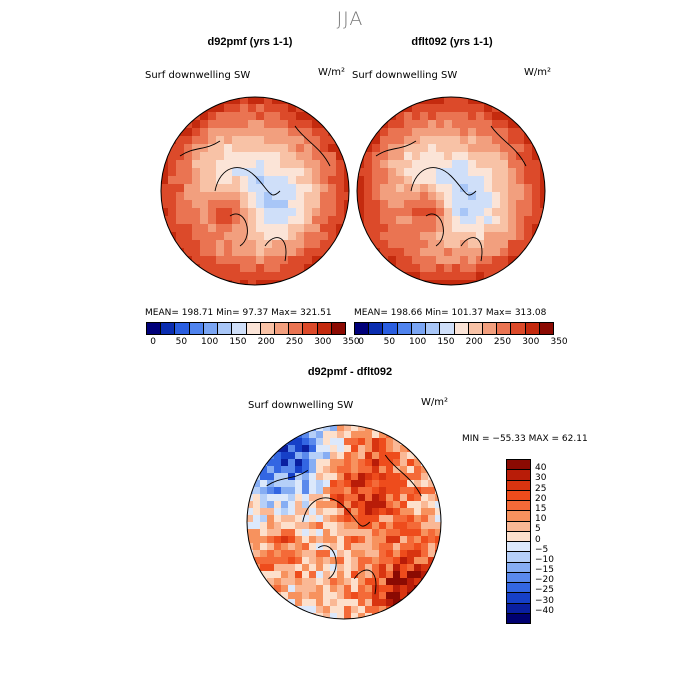  What do you see at coordinates (538, 72) in the screenshot?
I see `panel2-units: W/m²` at bounding box center [538, 72].